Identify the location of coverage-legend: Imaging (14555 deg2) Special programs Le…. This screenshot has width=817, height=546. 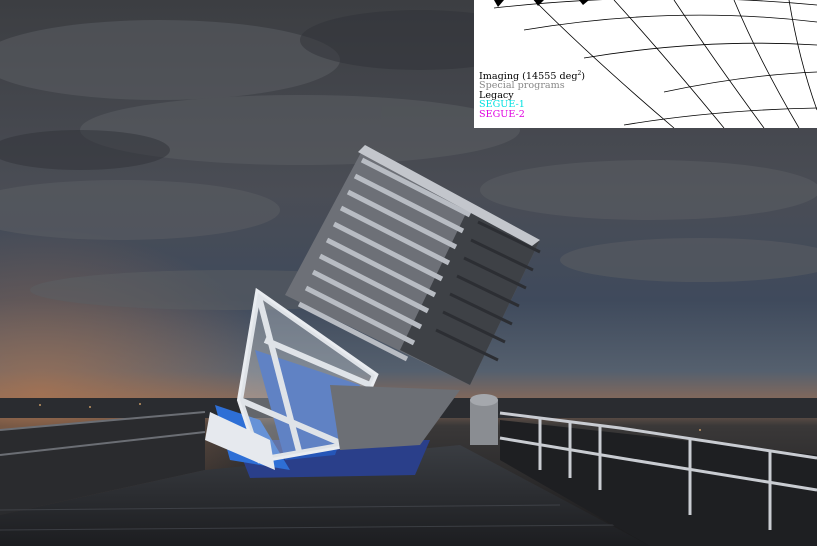
(532, 95).